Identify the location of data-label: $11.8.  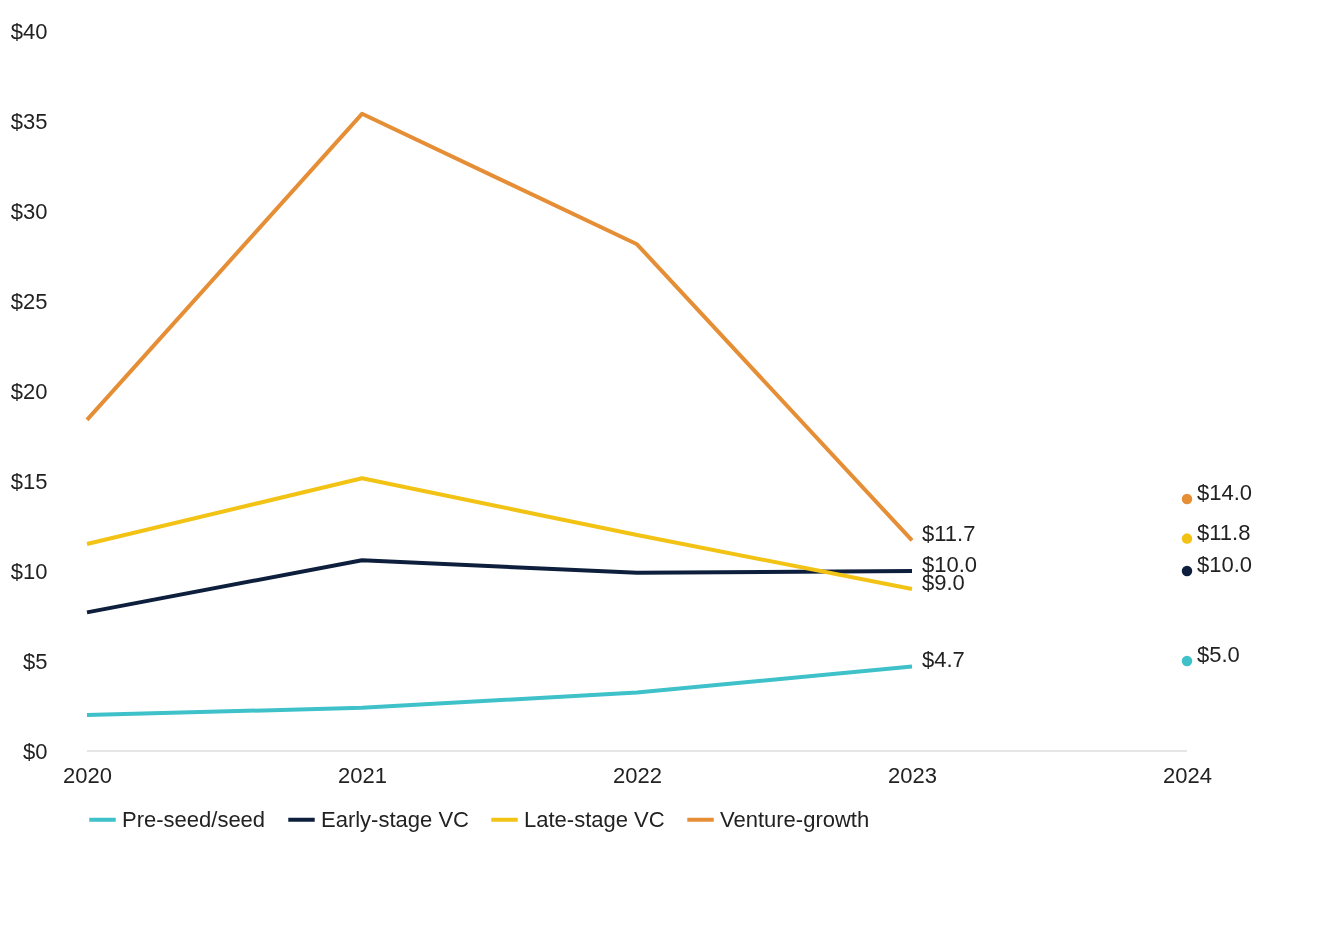
(1224, 532).